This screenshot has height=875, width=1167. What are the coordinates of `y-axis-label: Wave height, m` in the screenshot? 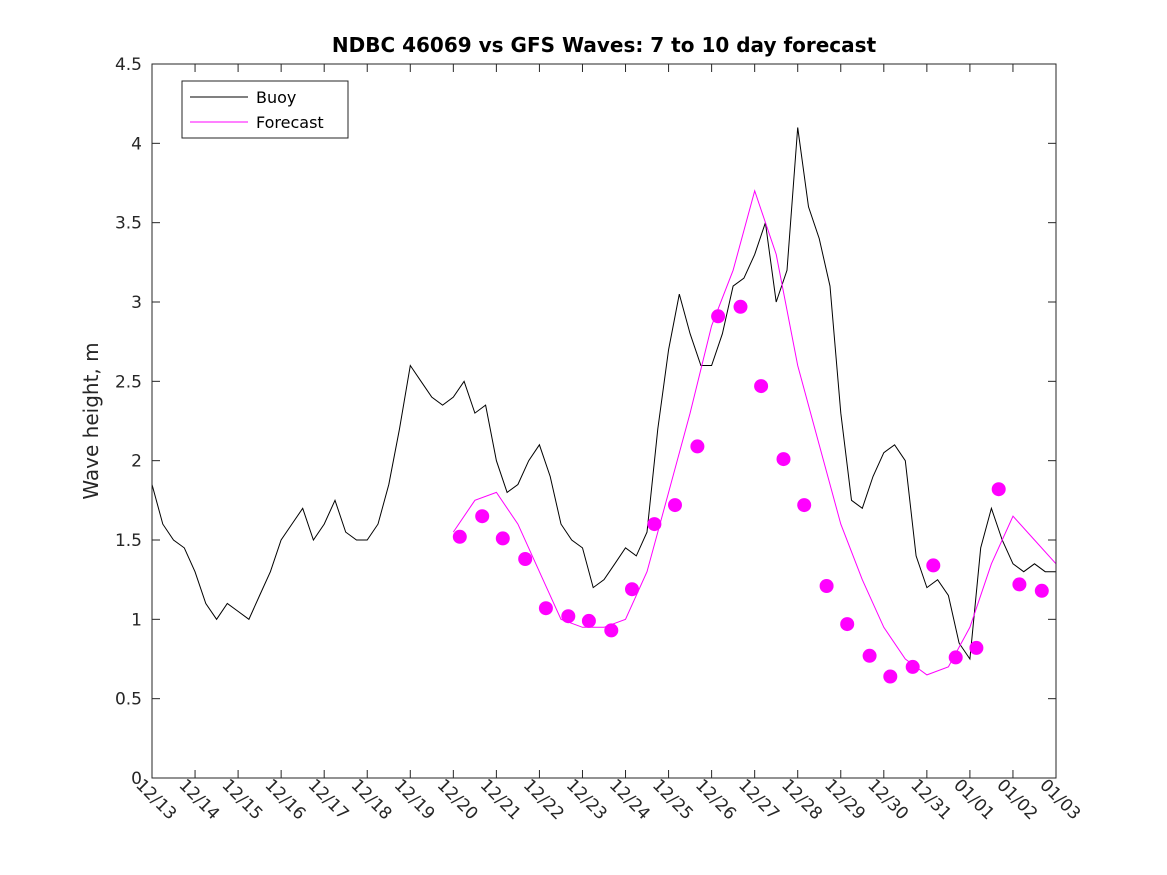 It's located at (91, 420).